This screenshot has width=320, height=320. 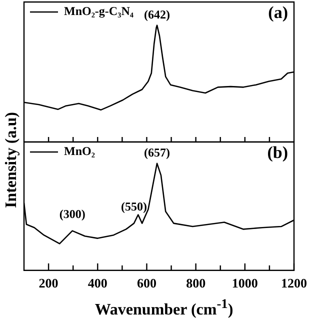 I want to click on x-tick-label: 800, so click(x=196, y=283).